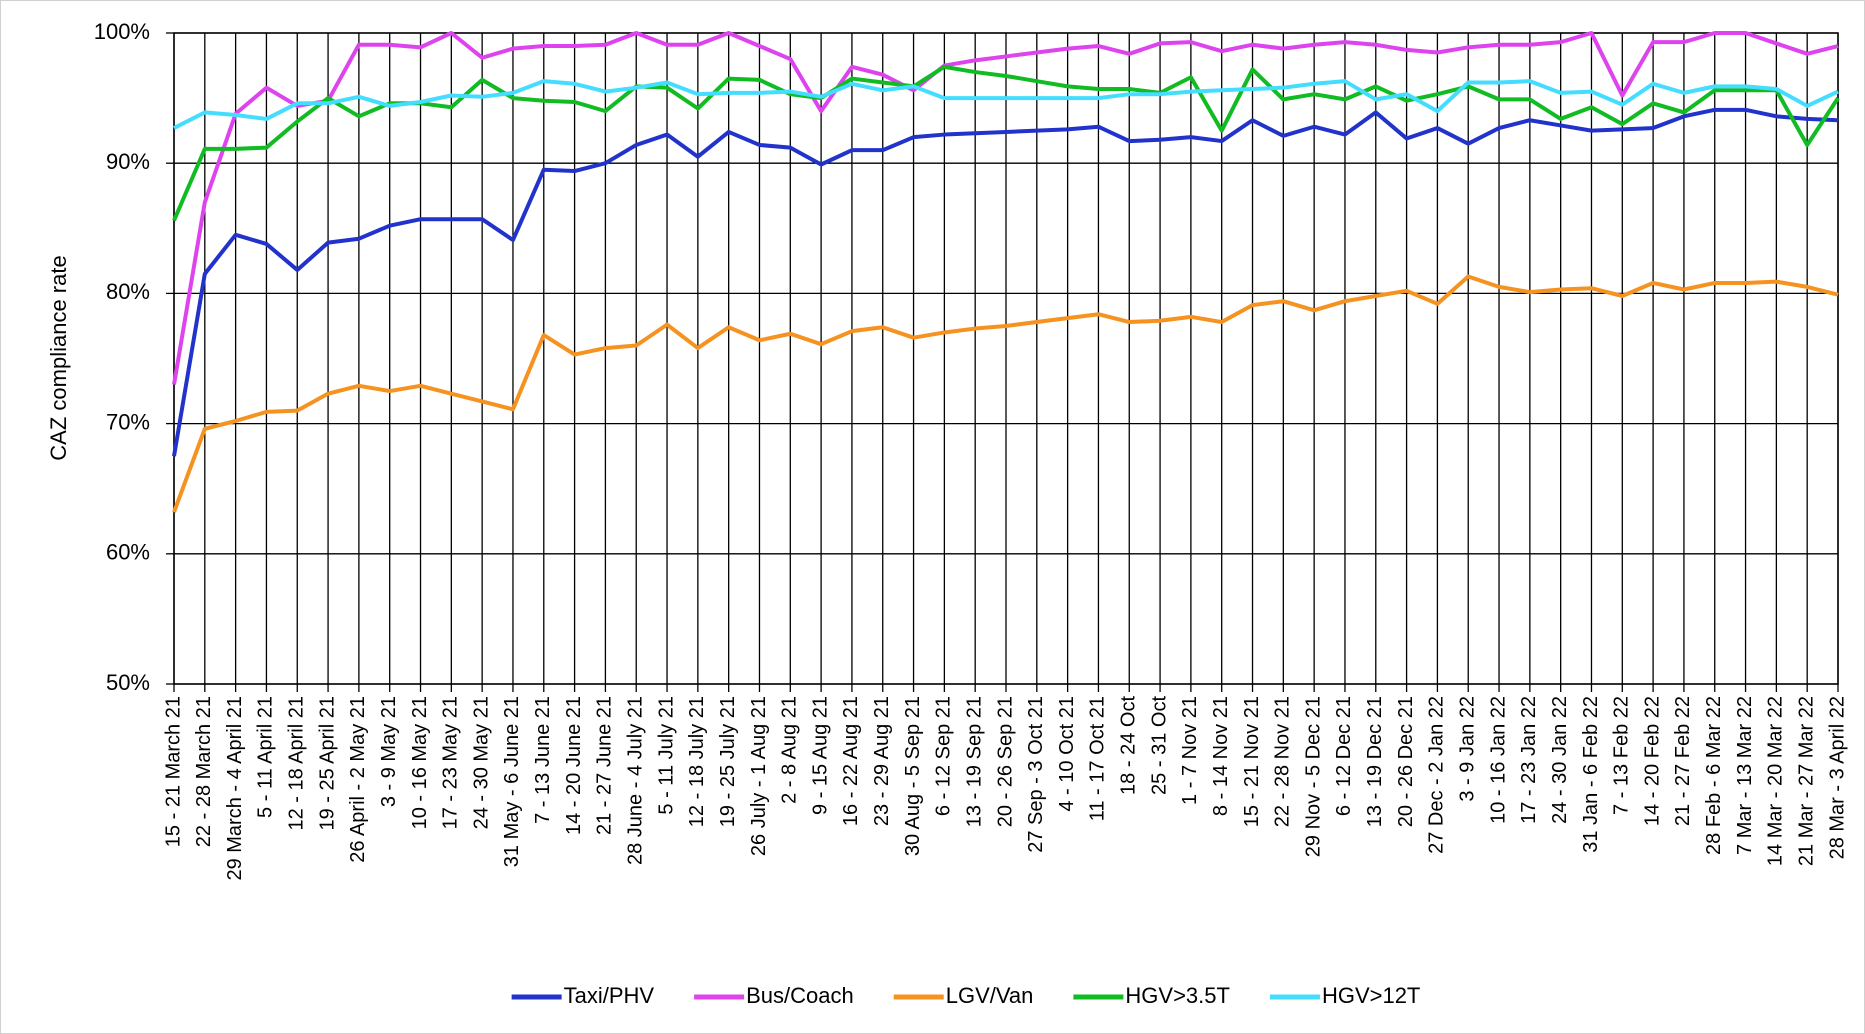 The height and width of the screenshot is (1034, 1865). What do you see at coordinates (173, 771) in the screenshot?
I see `x-tick-label: 15 - 21 March 21` at bounding box center [173, 771].